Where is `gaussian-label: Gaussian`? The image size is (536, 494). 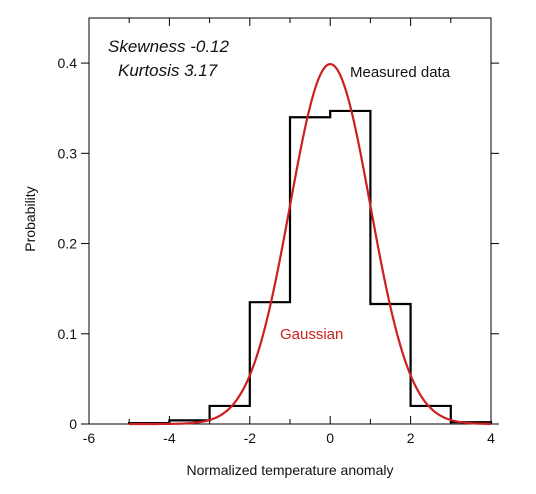 gaussian-label: Gaussian is located at coordinates (311, 334).